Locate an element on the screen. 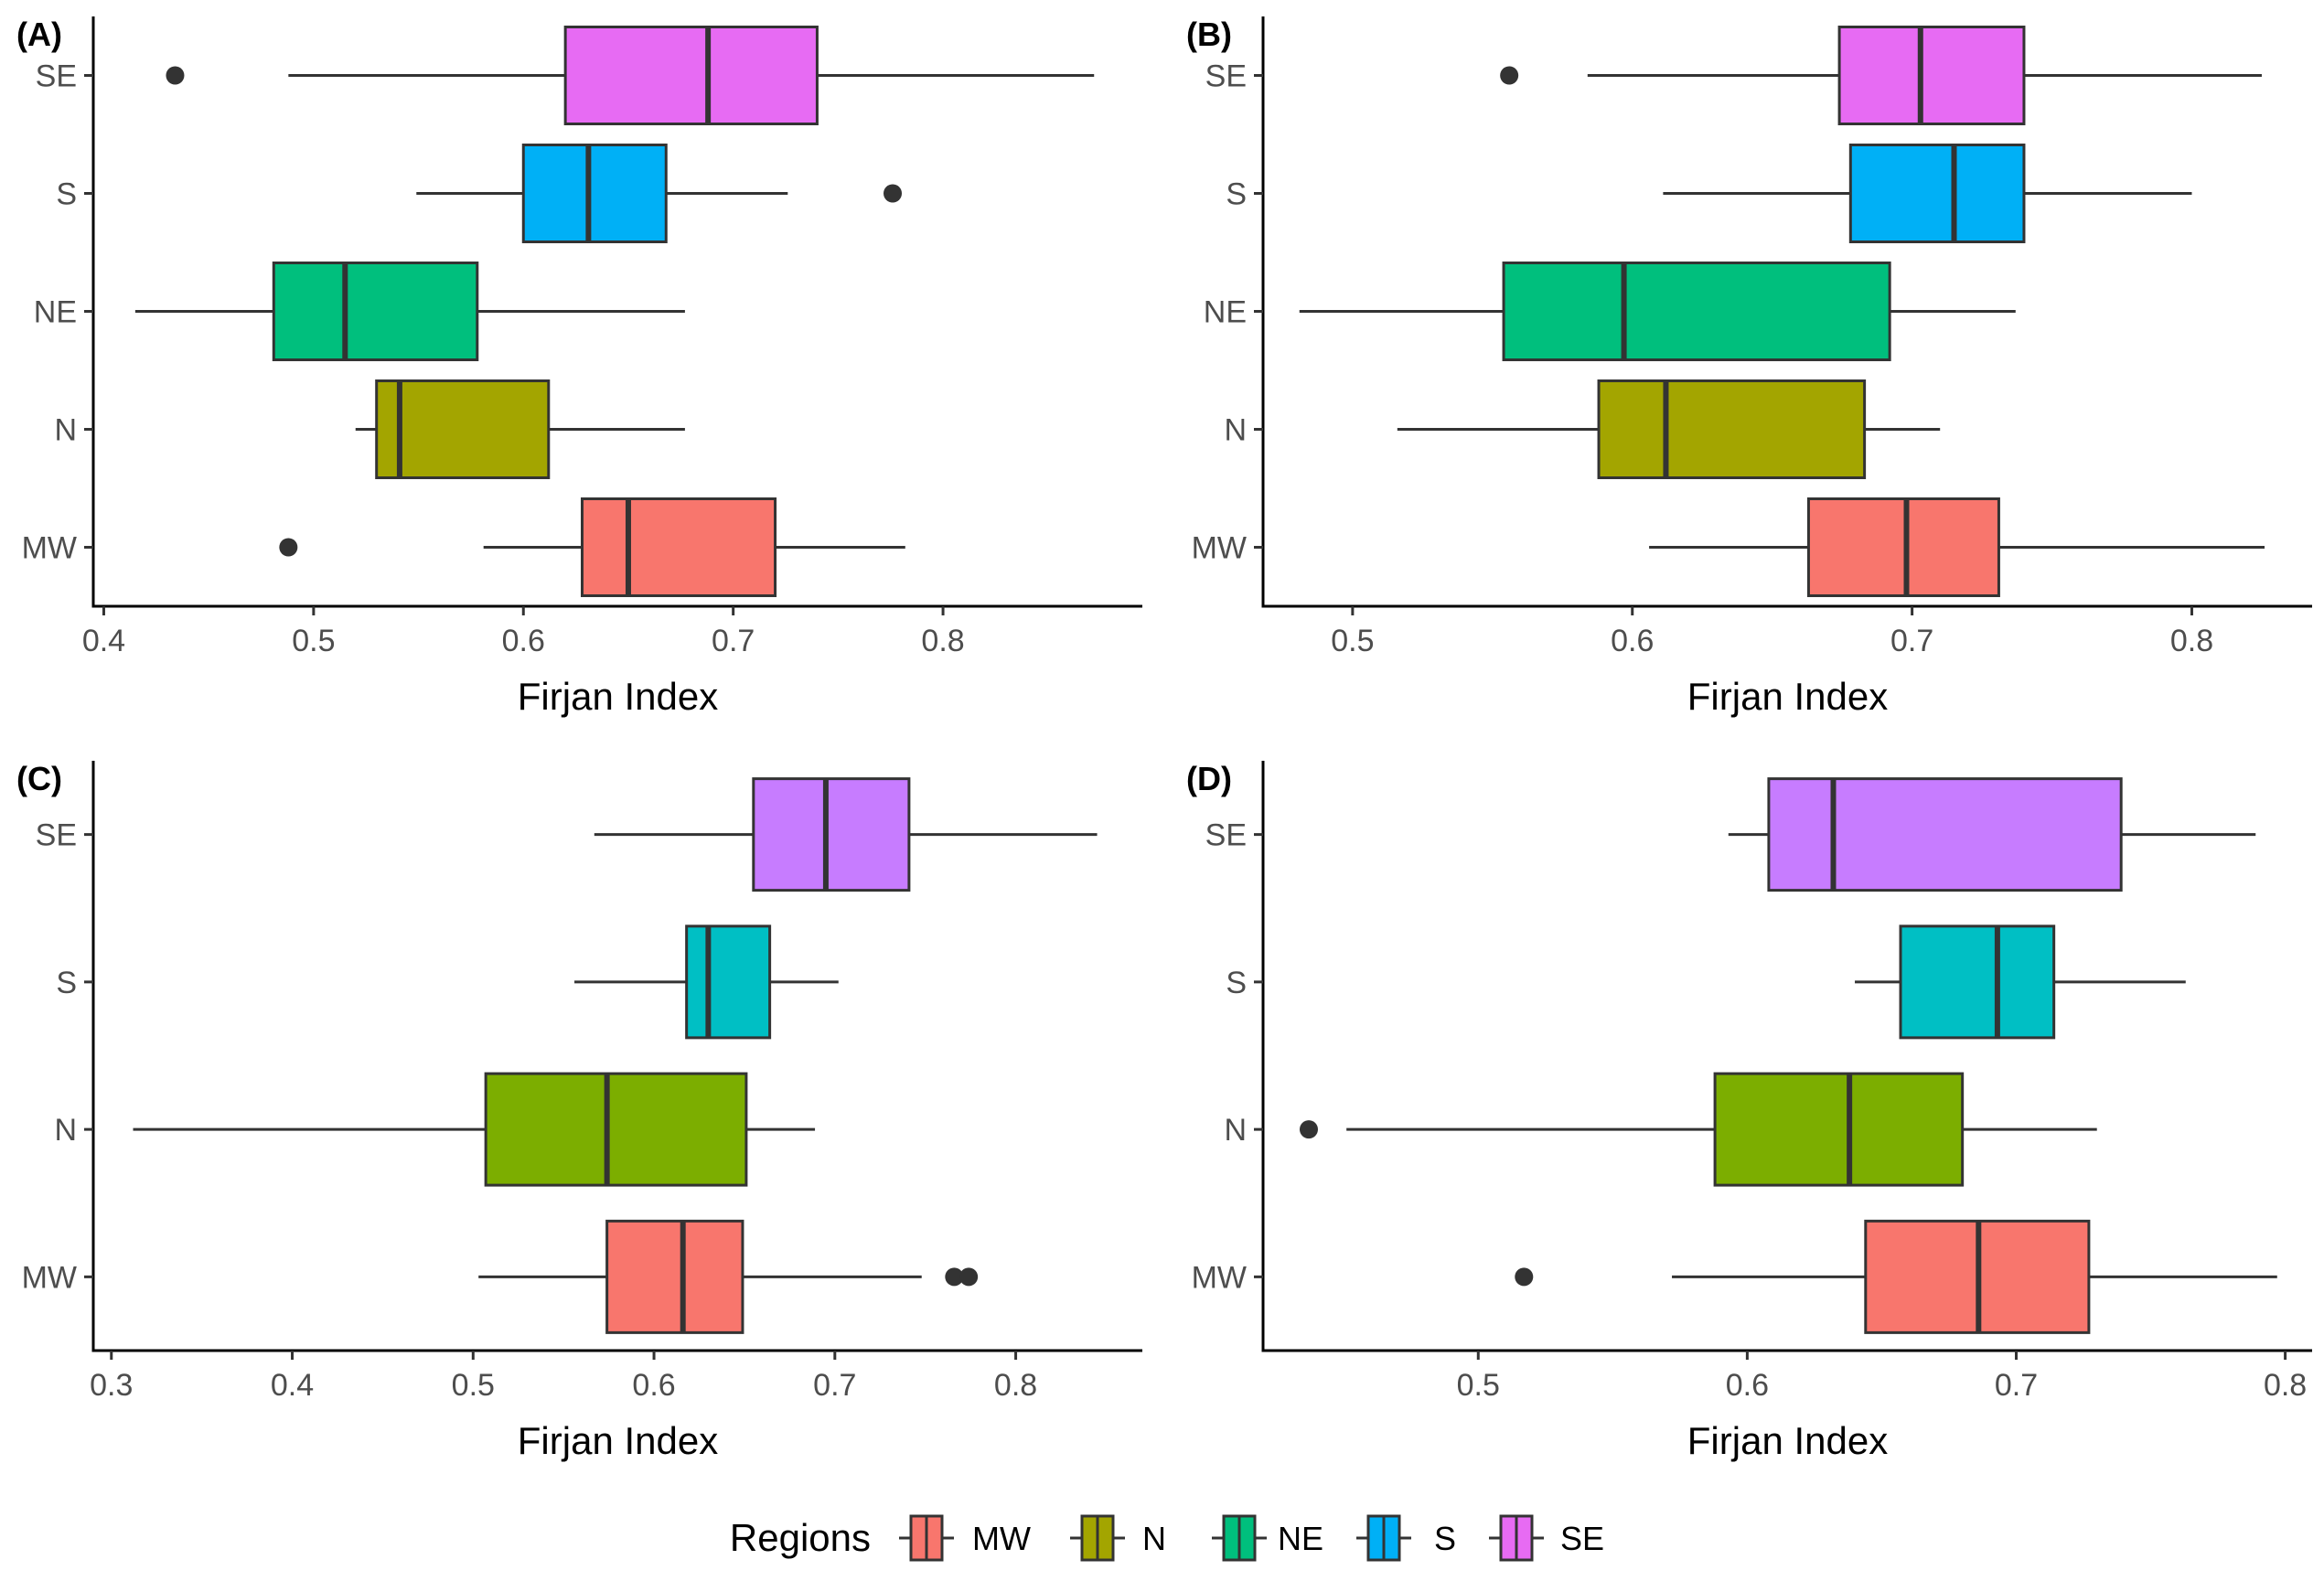 This screenshot has height=1581, width=2324. legend-item-N: N is located at coordinates (1118, 1538).